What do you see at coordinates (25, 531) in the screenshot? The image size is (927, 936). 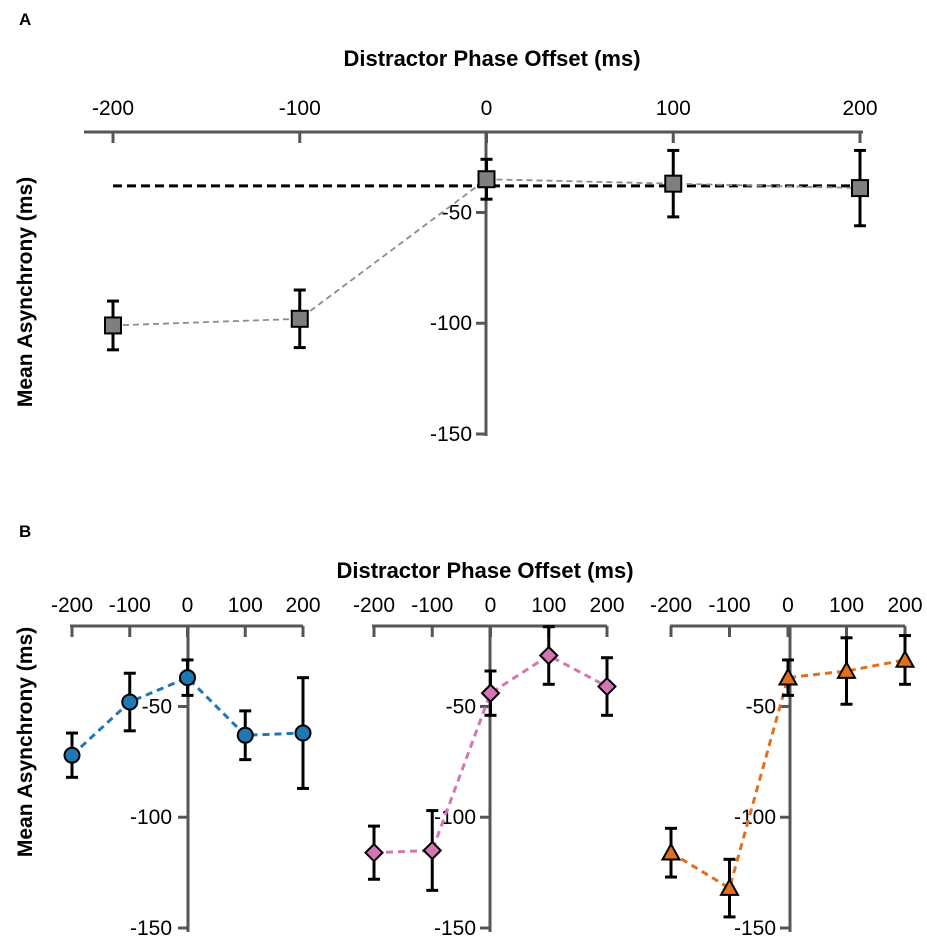 I see `panel-letter-b: B` at bounding box center [25, 531].